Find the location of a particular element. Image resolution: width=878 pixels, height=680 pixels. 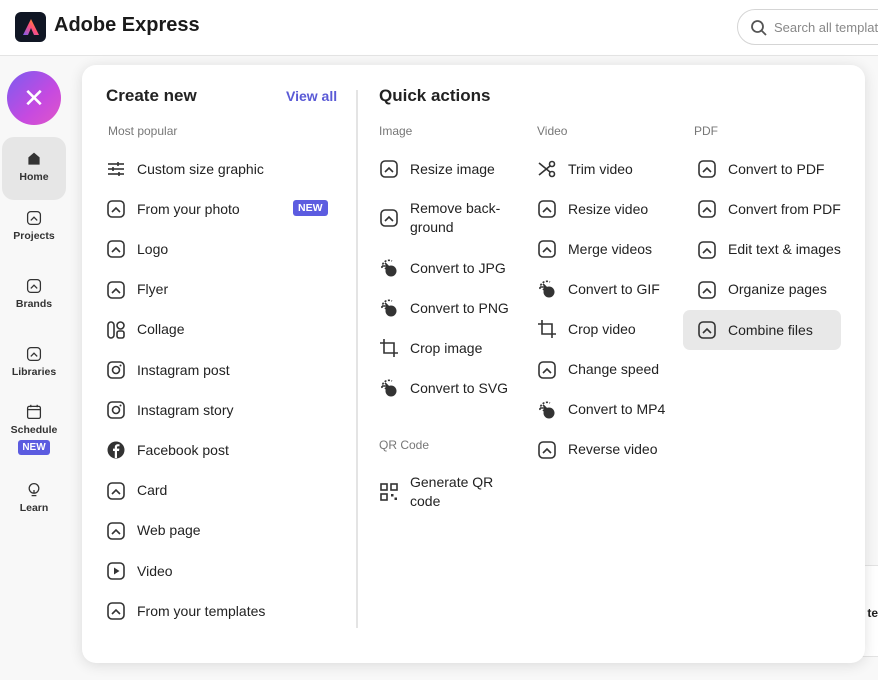

facebook-icon is located at coordinates (116, 450).